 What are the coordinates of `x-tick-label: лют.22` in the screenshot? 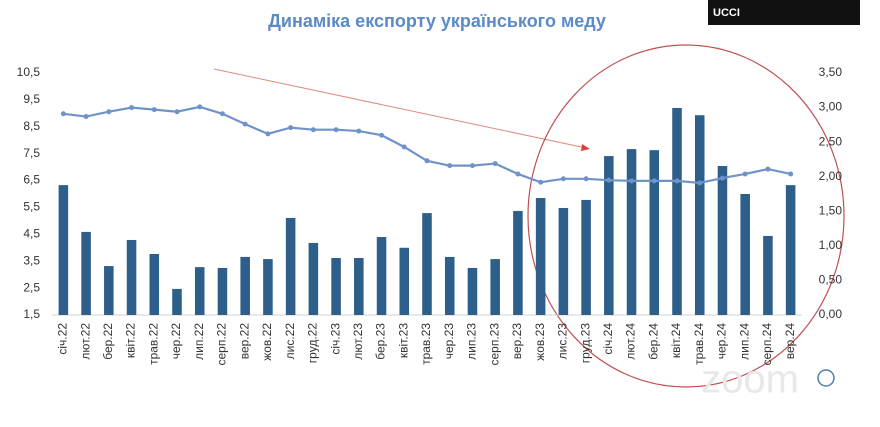 It's located at (85, 341).